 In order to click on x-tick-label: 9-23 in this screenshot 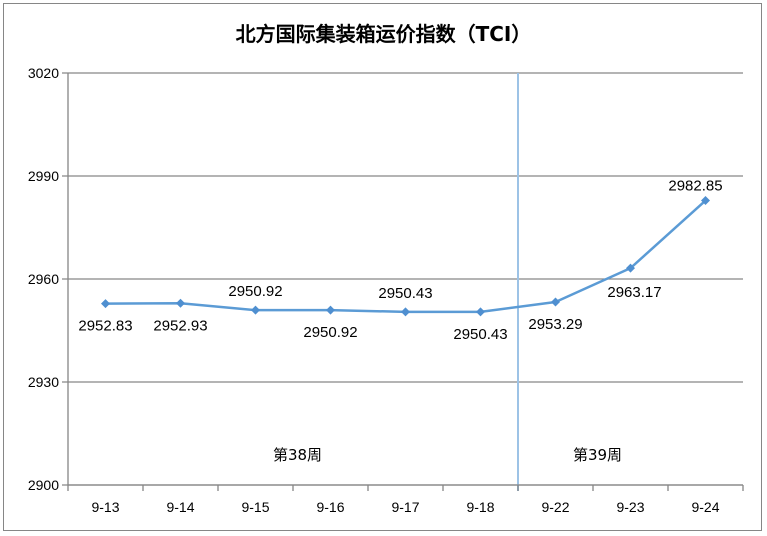, I will do `click(630, 507)`.